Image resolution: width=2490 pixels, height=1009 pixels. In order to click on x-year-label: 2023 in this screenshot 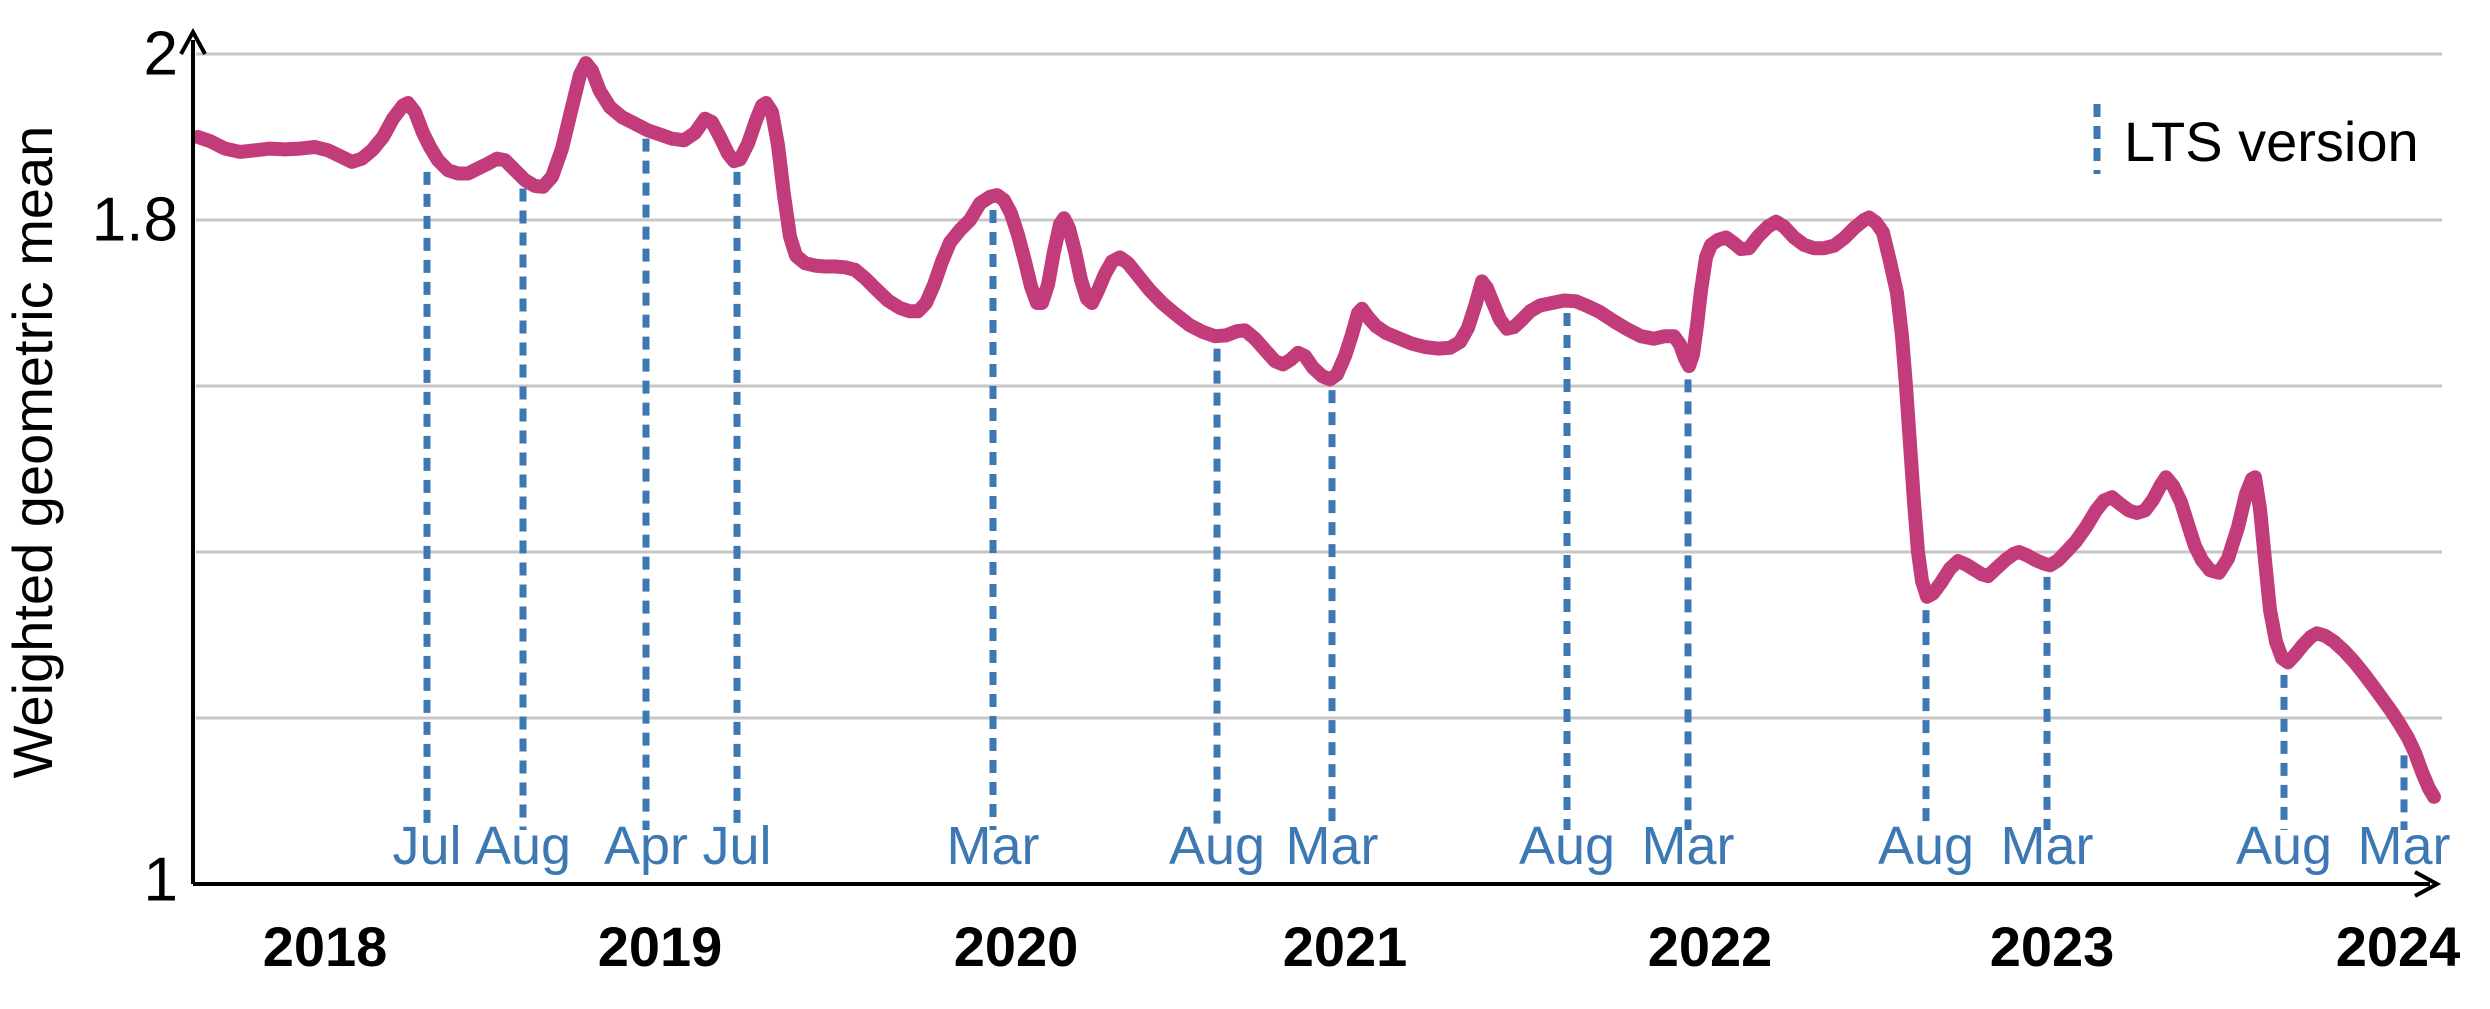, I will do `click(2052, 946)`.